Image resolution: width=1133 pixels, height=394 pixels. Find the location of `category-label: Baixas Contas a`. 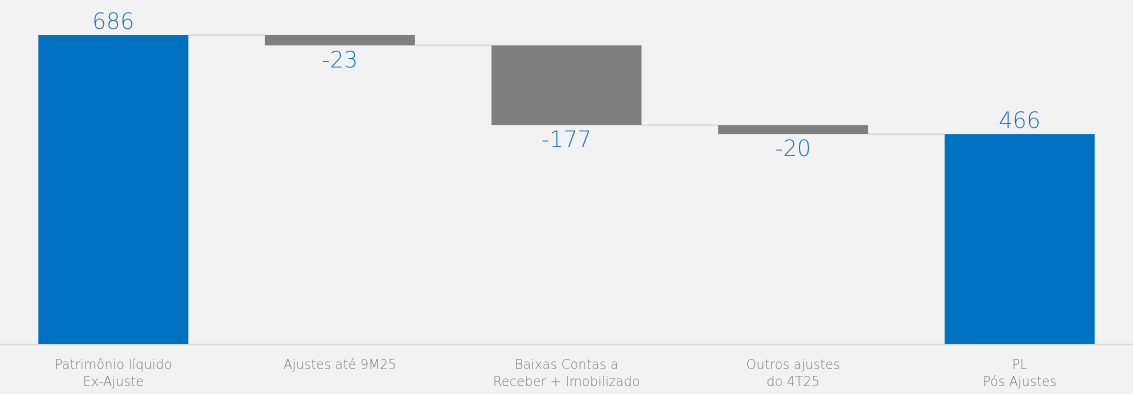

category-label: Baixas Contas a is located at coordinates (567, 365).